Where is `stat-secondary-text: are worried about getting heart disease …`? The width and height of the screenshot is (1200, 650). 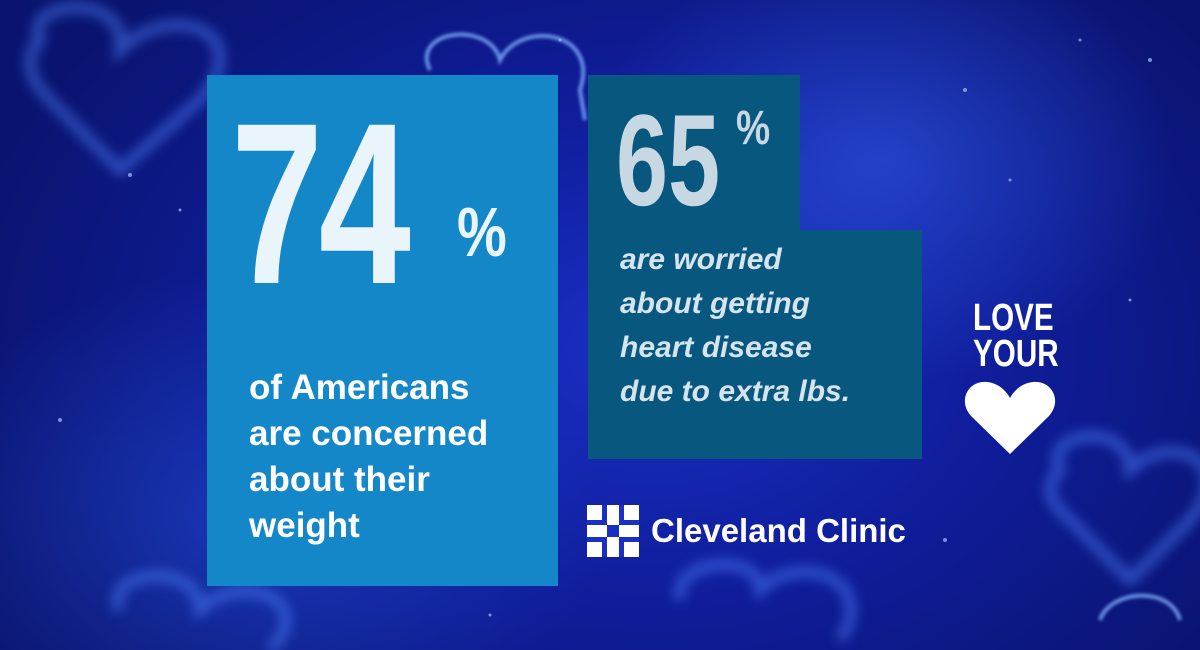 stat-secondary-text: are worried about getting heart disease … is located at coordinates (735, 325).